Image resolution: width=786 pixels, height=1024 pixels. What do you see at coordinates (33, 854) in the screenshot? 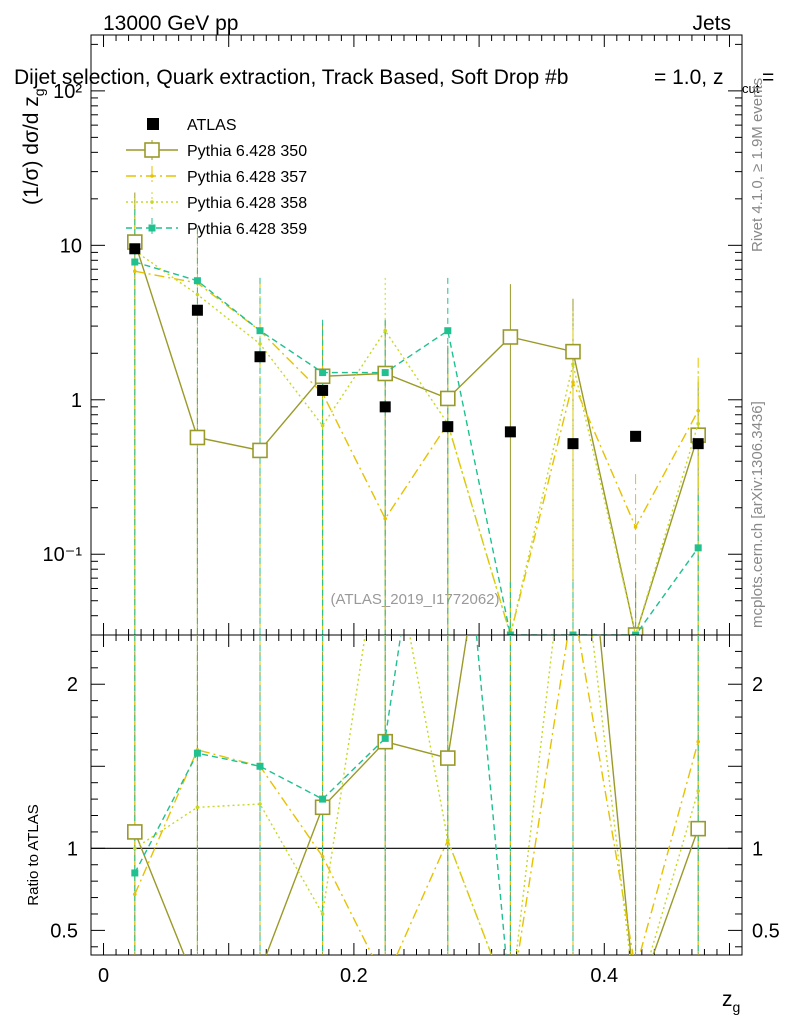
I see `ratio-y-axis-title: Ratio to ATLAS` at bounding box center [33, 854].